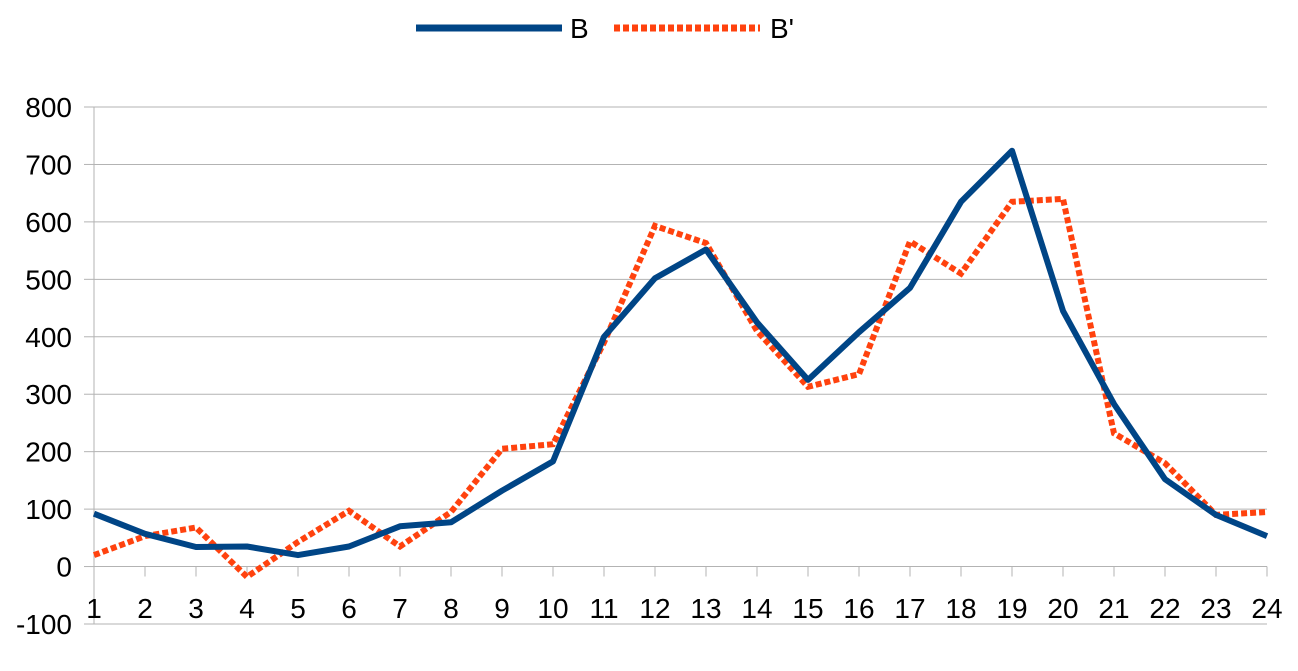  Describe the element at coordinates (705, 608) in the screenshot. I see `x-tick-label: 13` at that location.